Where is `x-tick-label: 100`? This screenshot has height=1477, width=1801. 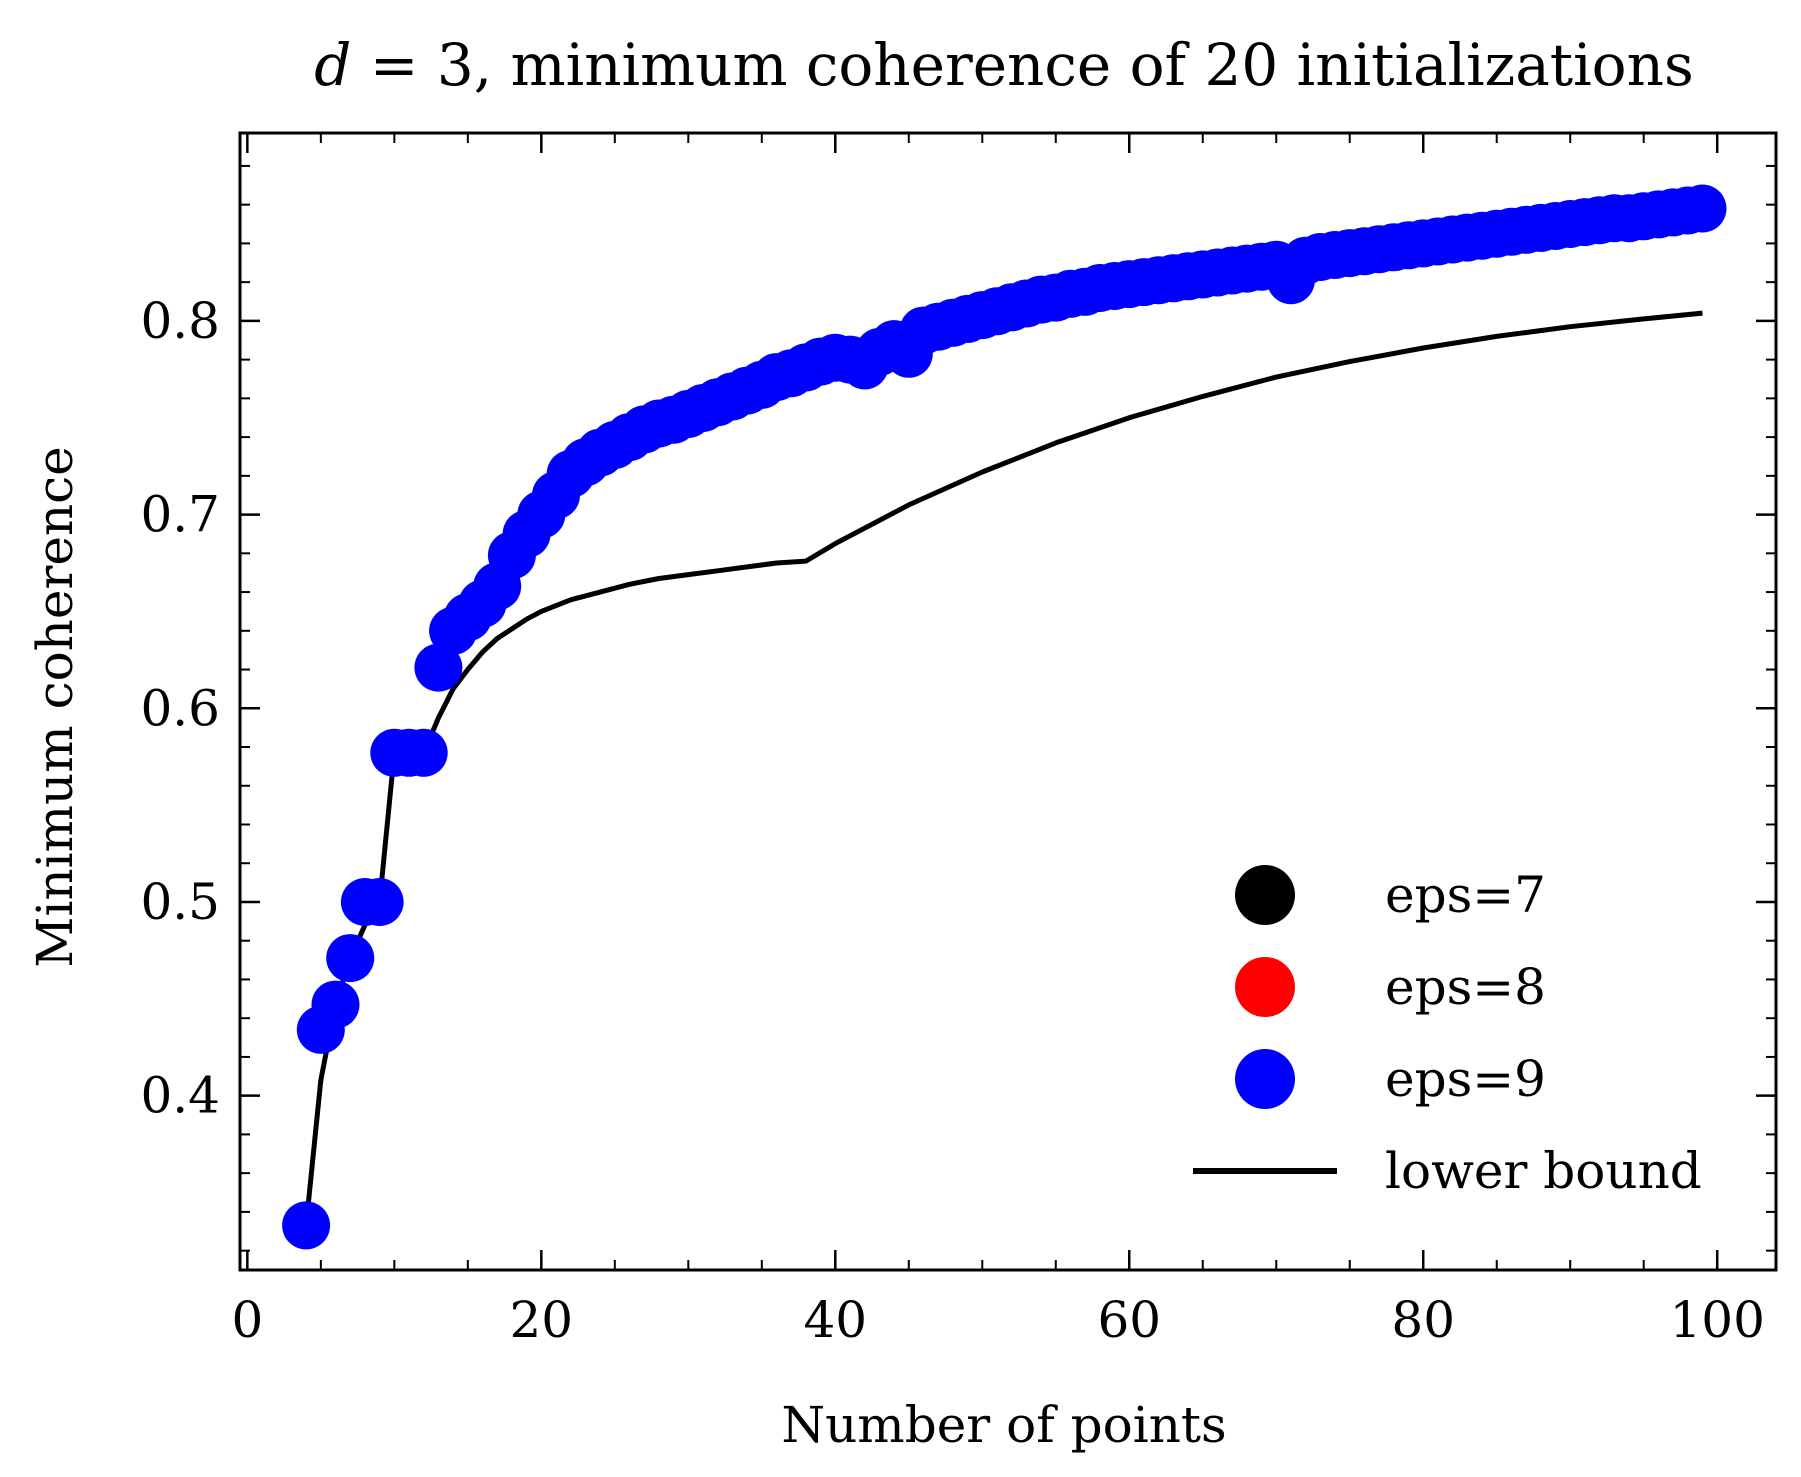
x-tick-label: 100 is located at coordinates (1716, 1320).